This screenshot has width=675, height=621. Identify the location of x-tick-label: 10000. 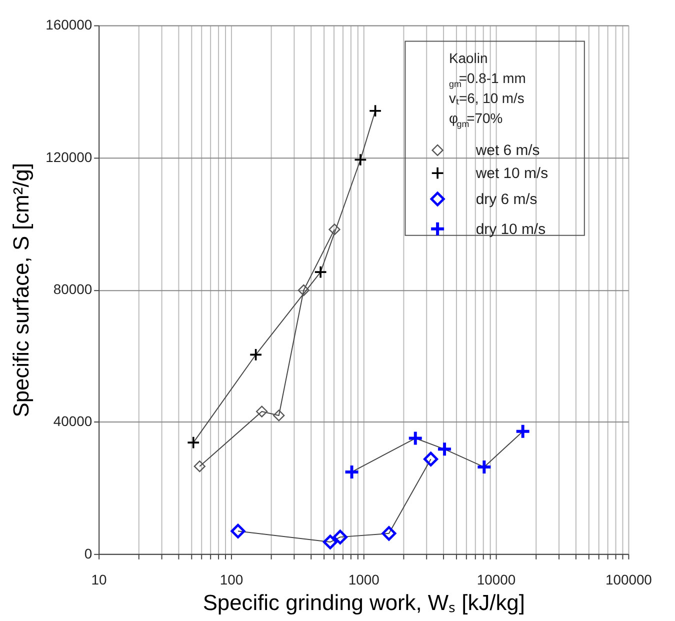
(496, 579).